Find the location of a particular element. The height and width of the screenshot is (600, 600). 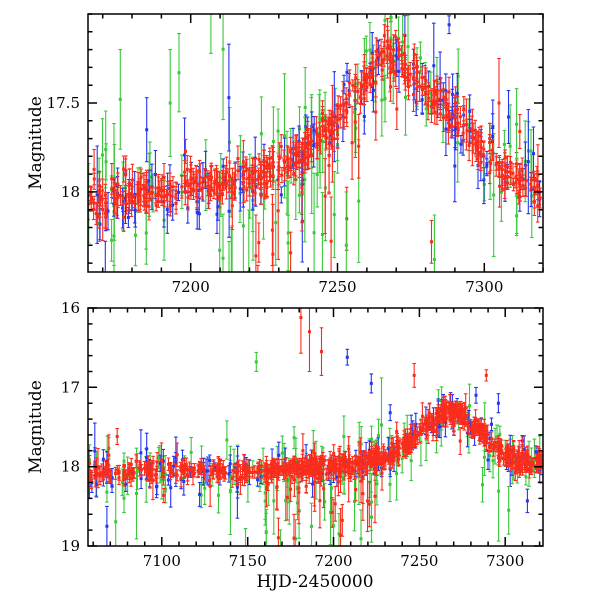

outliers-top-red is located at coordinates (386, 164).